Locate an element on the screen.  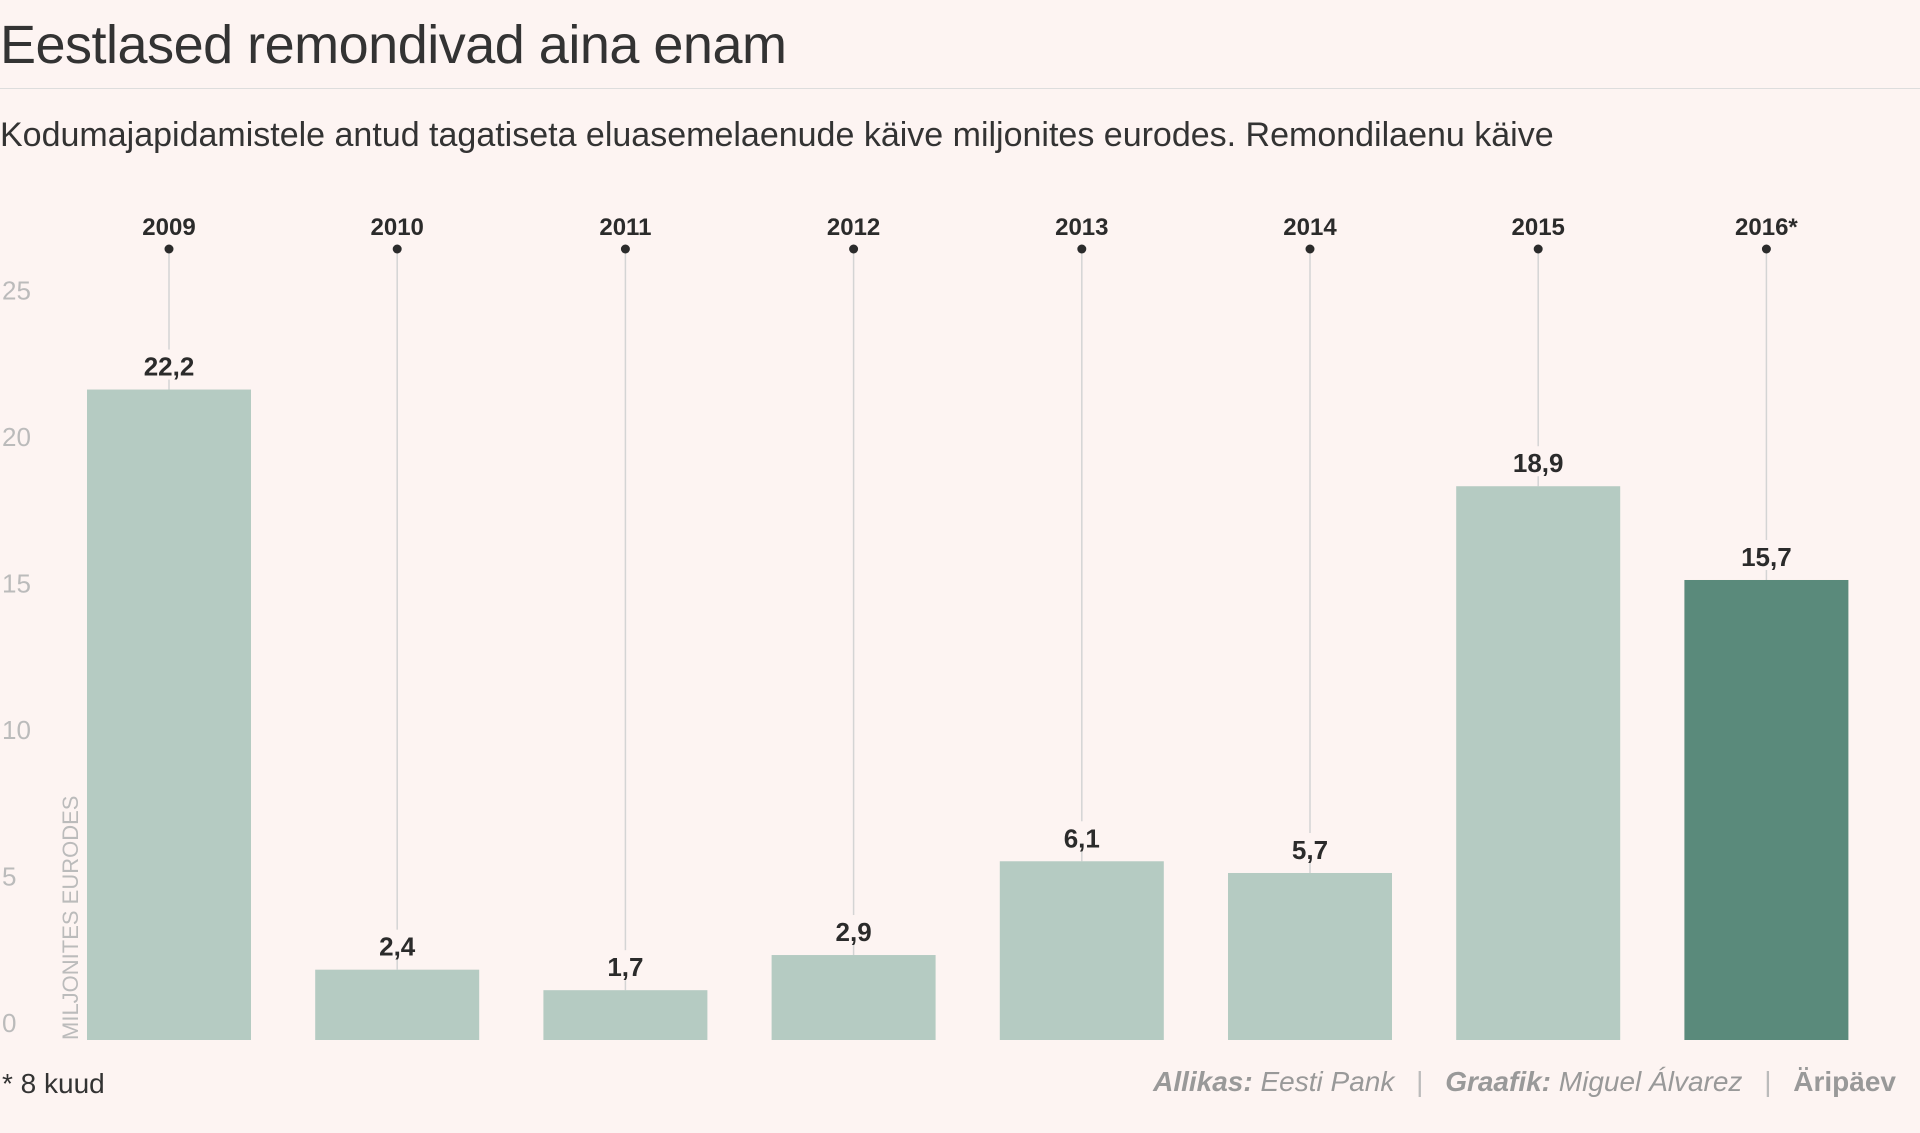
data-label: 5,7 is located at coordinates (1310, 850).